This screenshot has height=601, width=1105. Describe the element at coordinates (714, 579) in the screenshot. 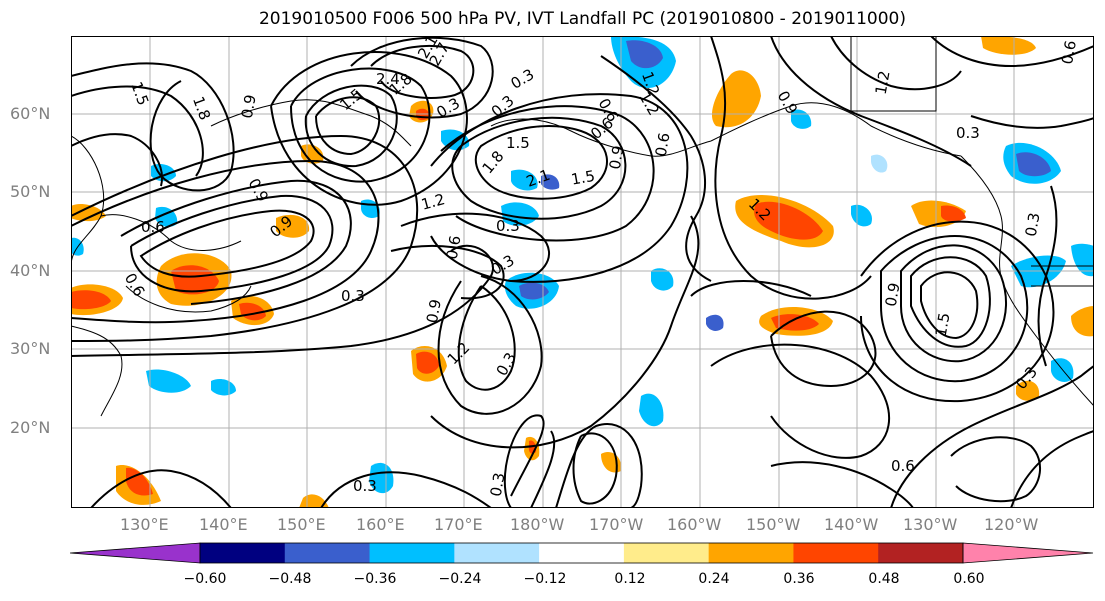

I see `colorbar-tick-label: 0.24` at that location.